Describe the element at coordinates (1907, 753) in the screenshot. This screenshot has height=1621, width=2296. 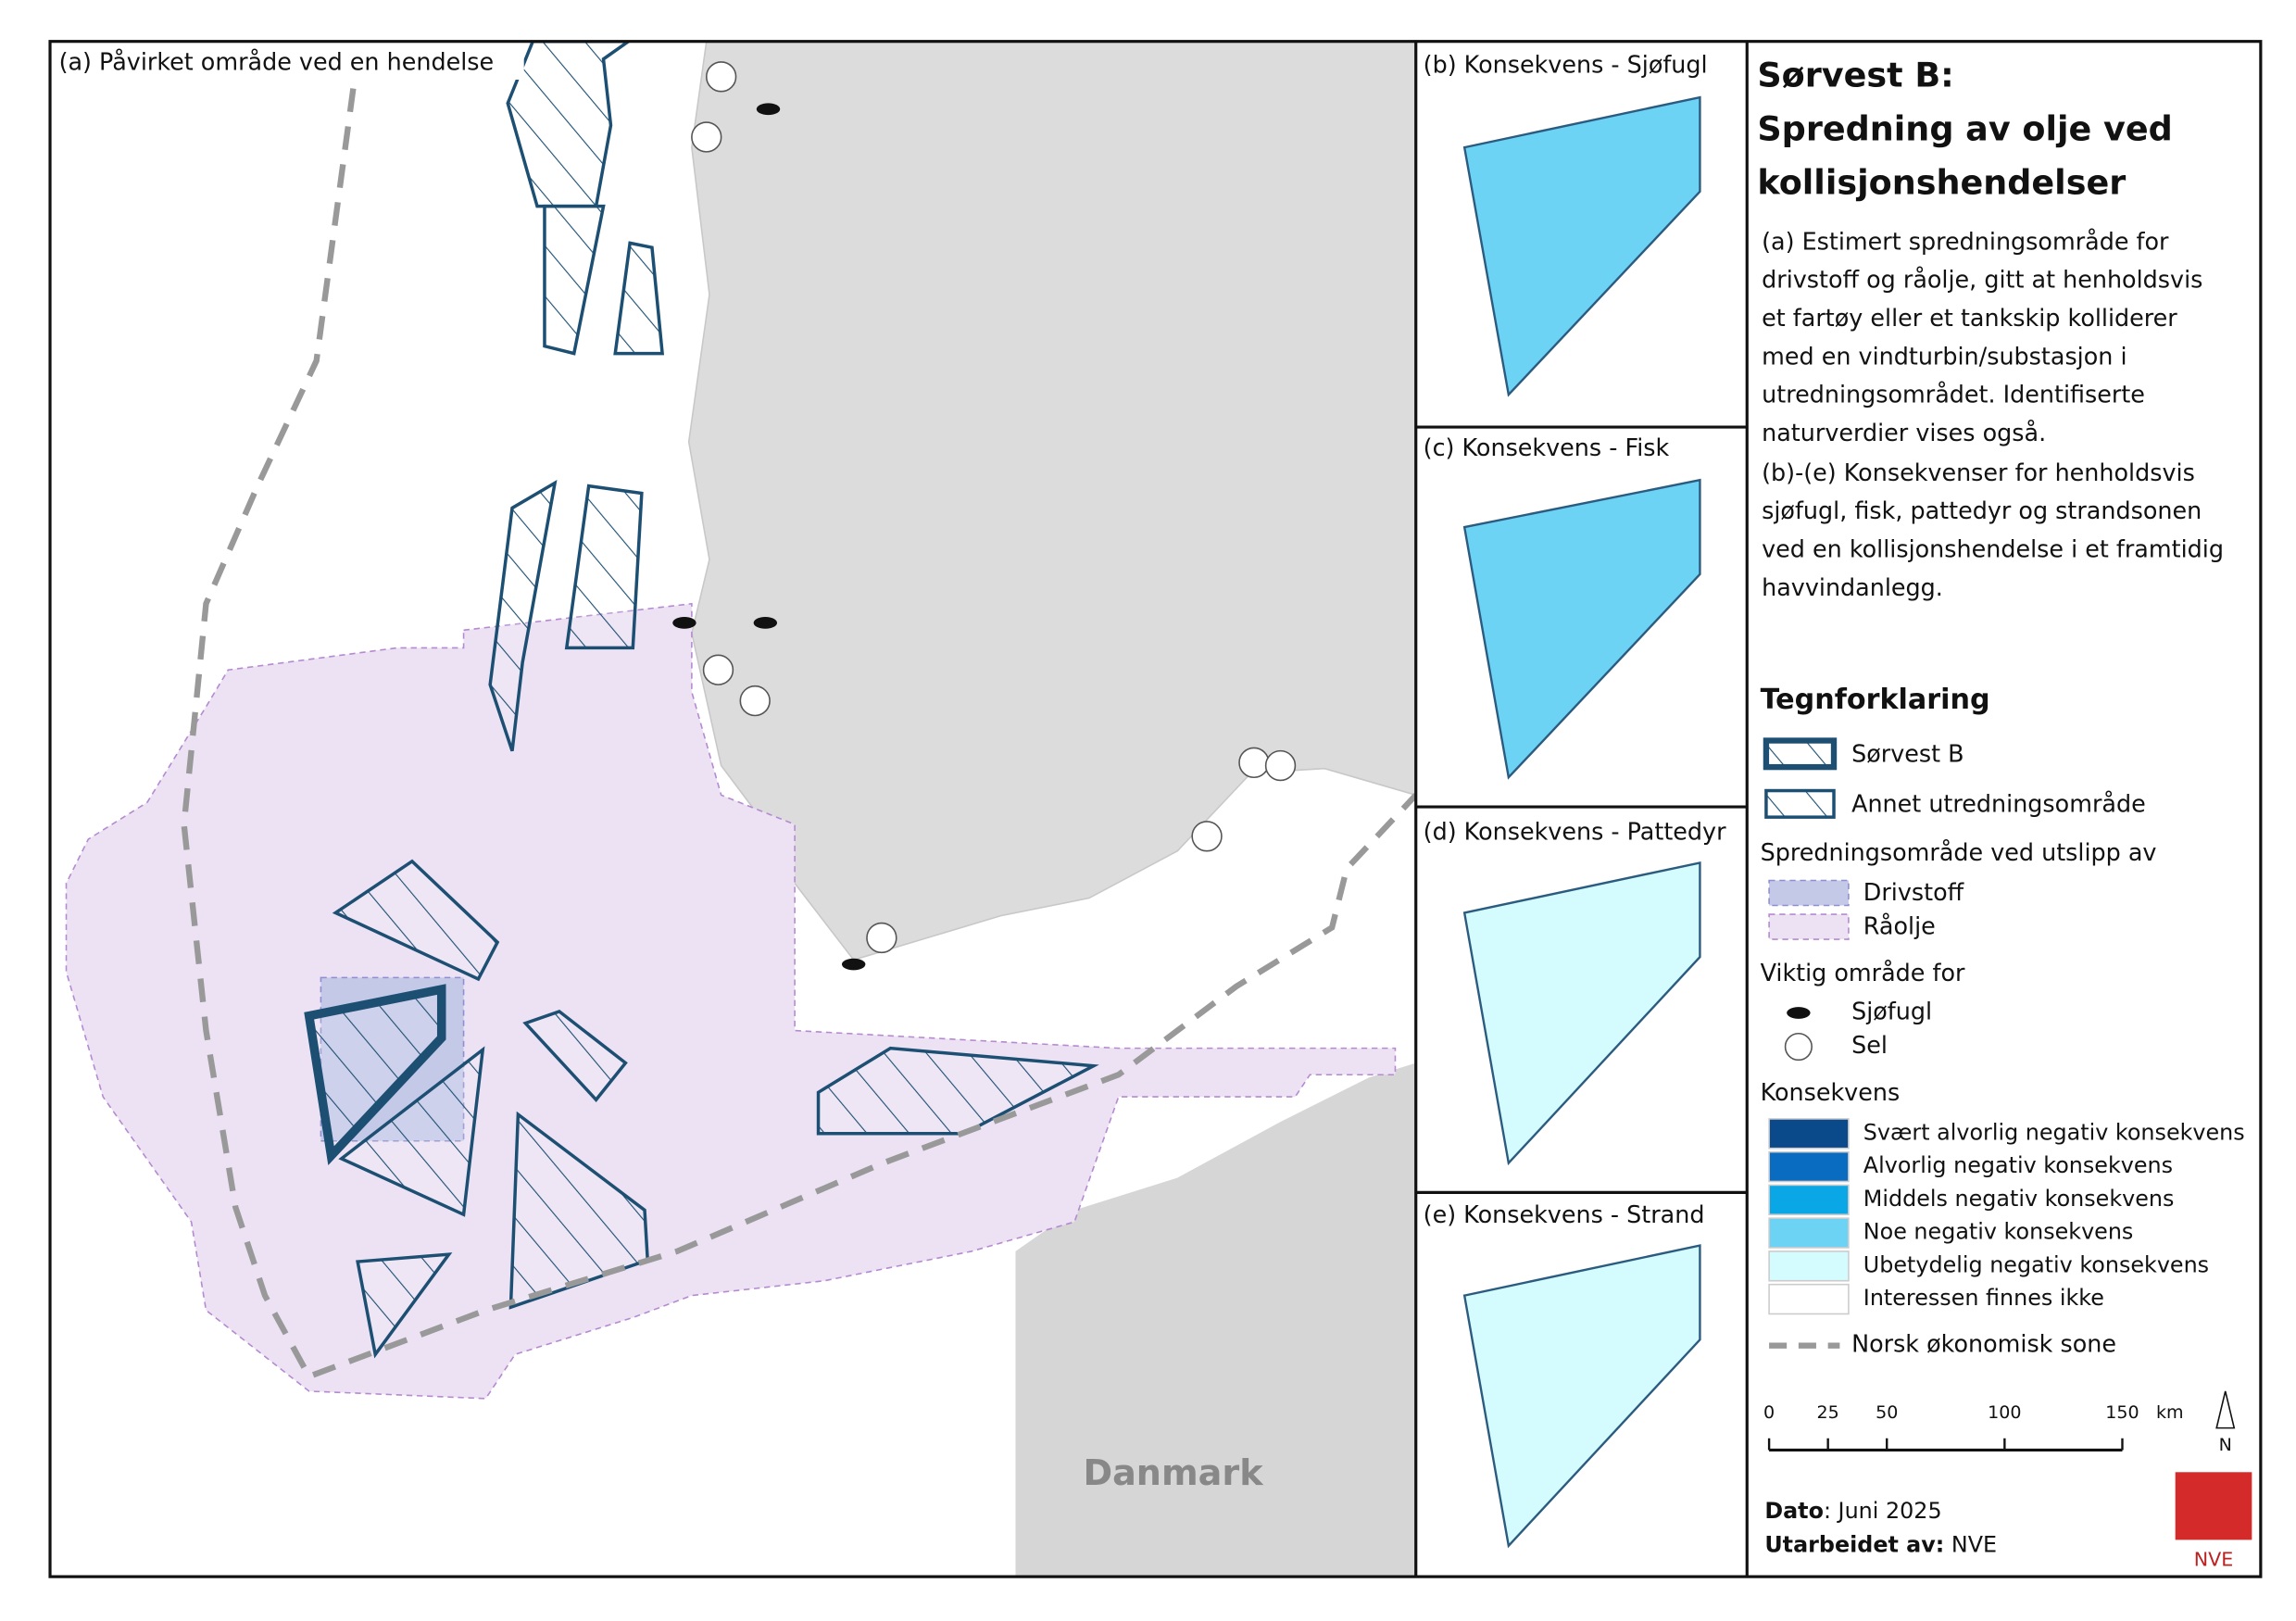
I see `legend-item: Sørvest B` at that location.